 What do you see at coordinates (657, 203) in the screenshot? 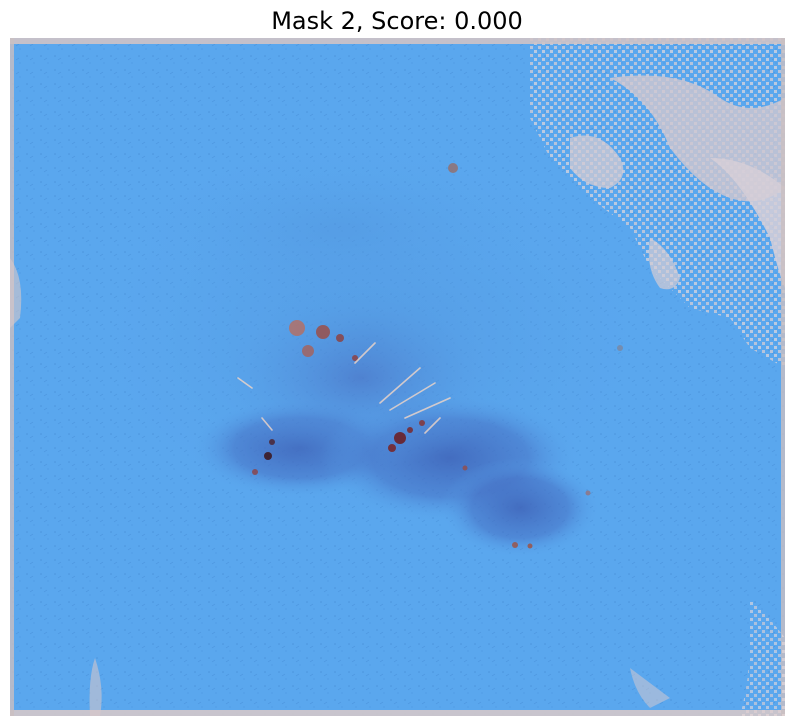
I see `unmasked-skin-region` at bounding box center [657, 203].